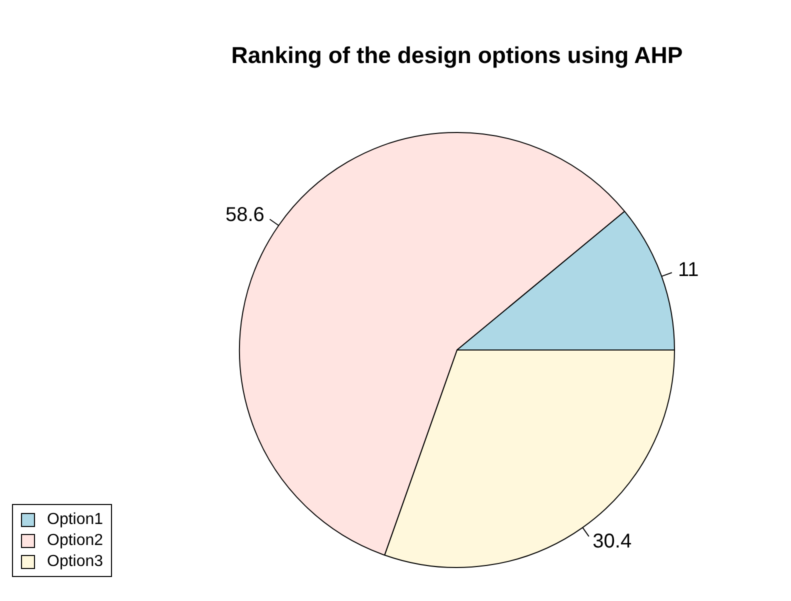 This screenshot has width=791, height=601. I want to click on data-label: 30.4, so click(612, 541).